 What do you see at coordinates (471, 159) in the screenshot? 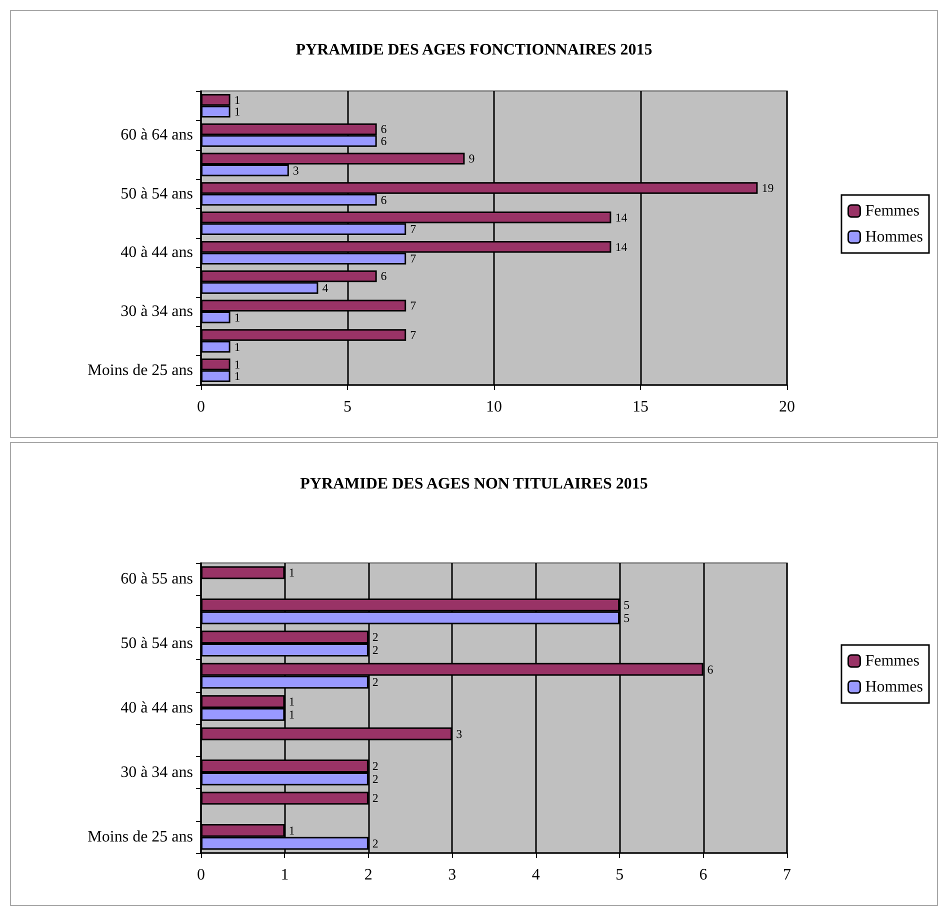
I see `data-label: 9` at bounding box center [471, 159].